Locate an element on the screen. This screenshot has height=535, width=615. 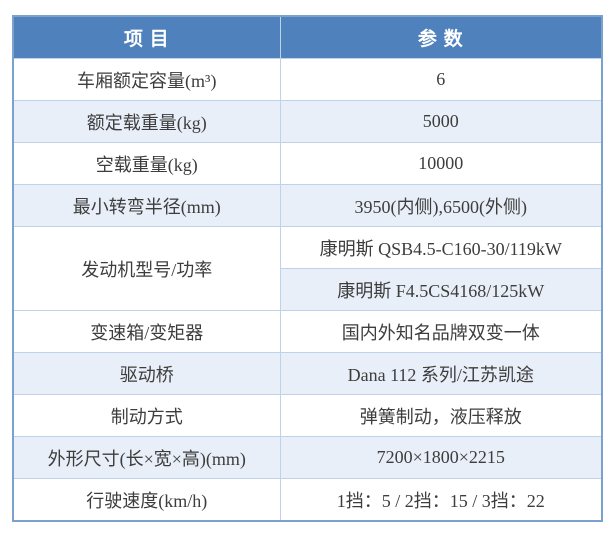
header-row: 项 目 参 数 is located at coordinates (307, 37).